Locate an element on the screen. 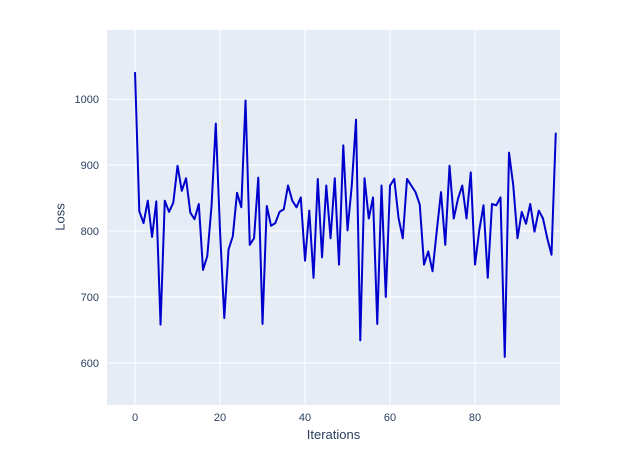  y-tick-label: 900 is located at coordinates (90, 166).